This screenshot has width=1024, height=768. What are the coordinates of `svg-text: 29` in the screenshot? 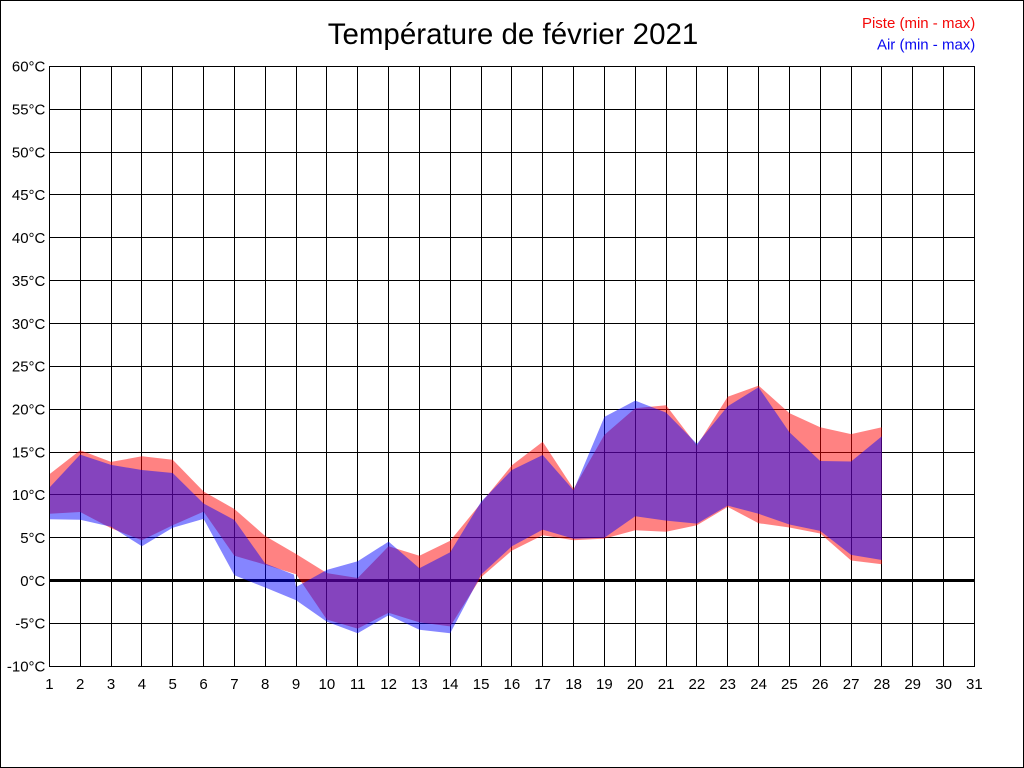 It's located at (912, 684).